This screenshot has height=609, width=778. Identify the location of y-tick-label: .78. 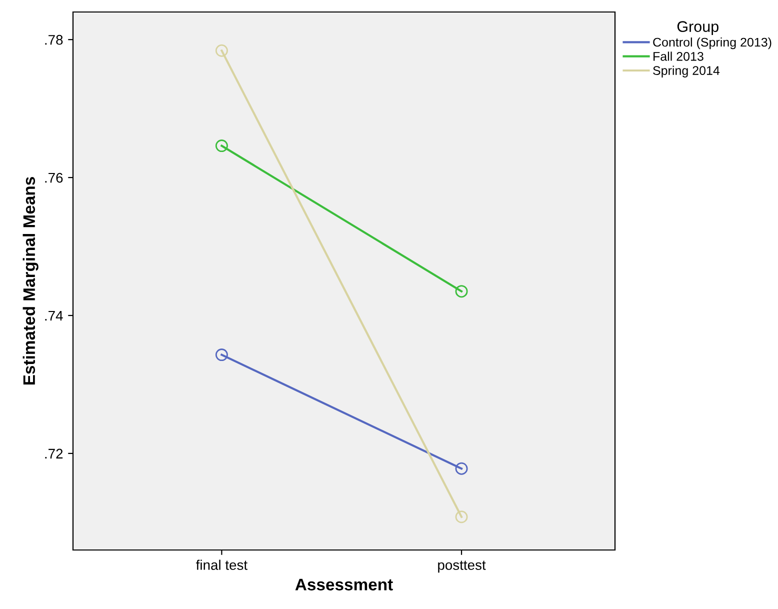
(54, 39).